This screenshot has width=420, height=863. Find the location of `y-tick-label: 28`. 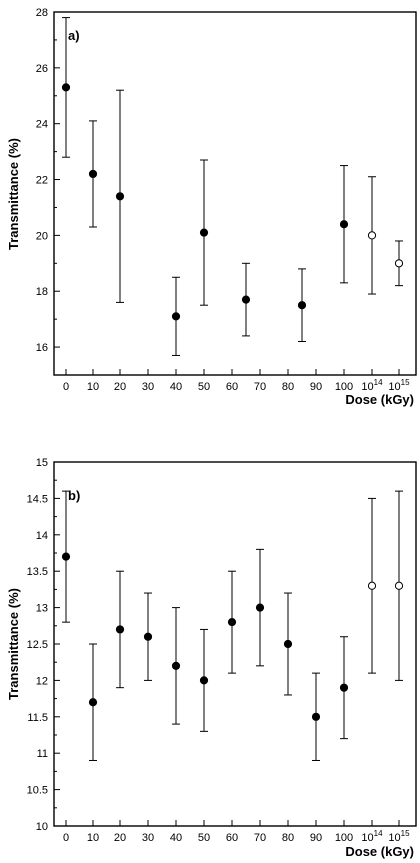

y-tick-label: 28 is located at coordinates (42, 13).